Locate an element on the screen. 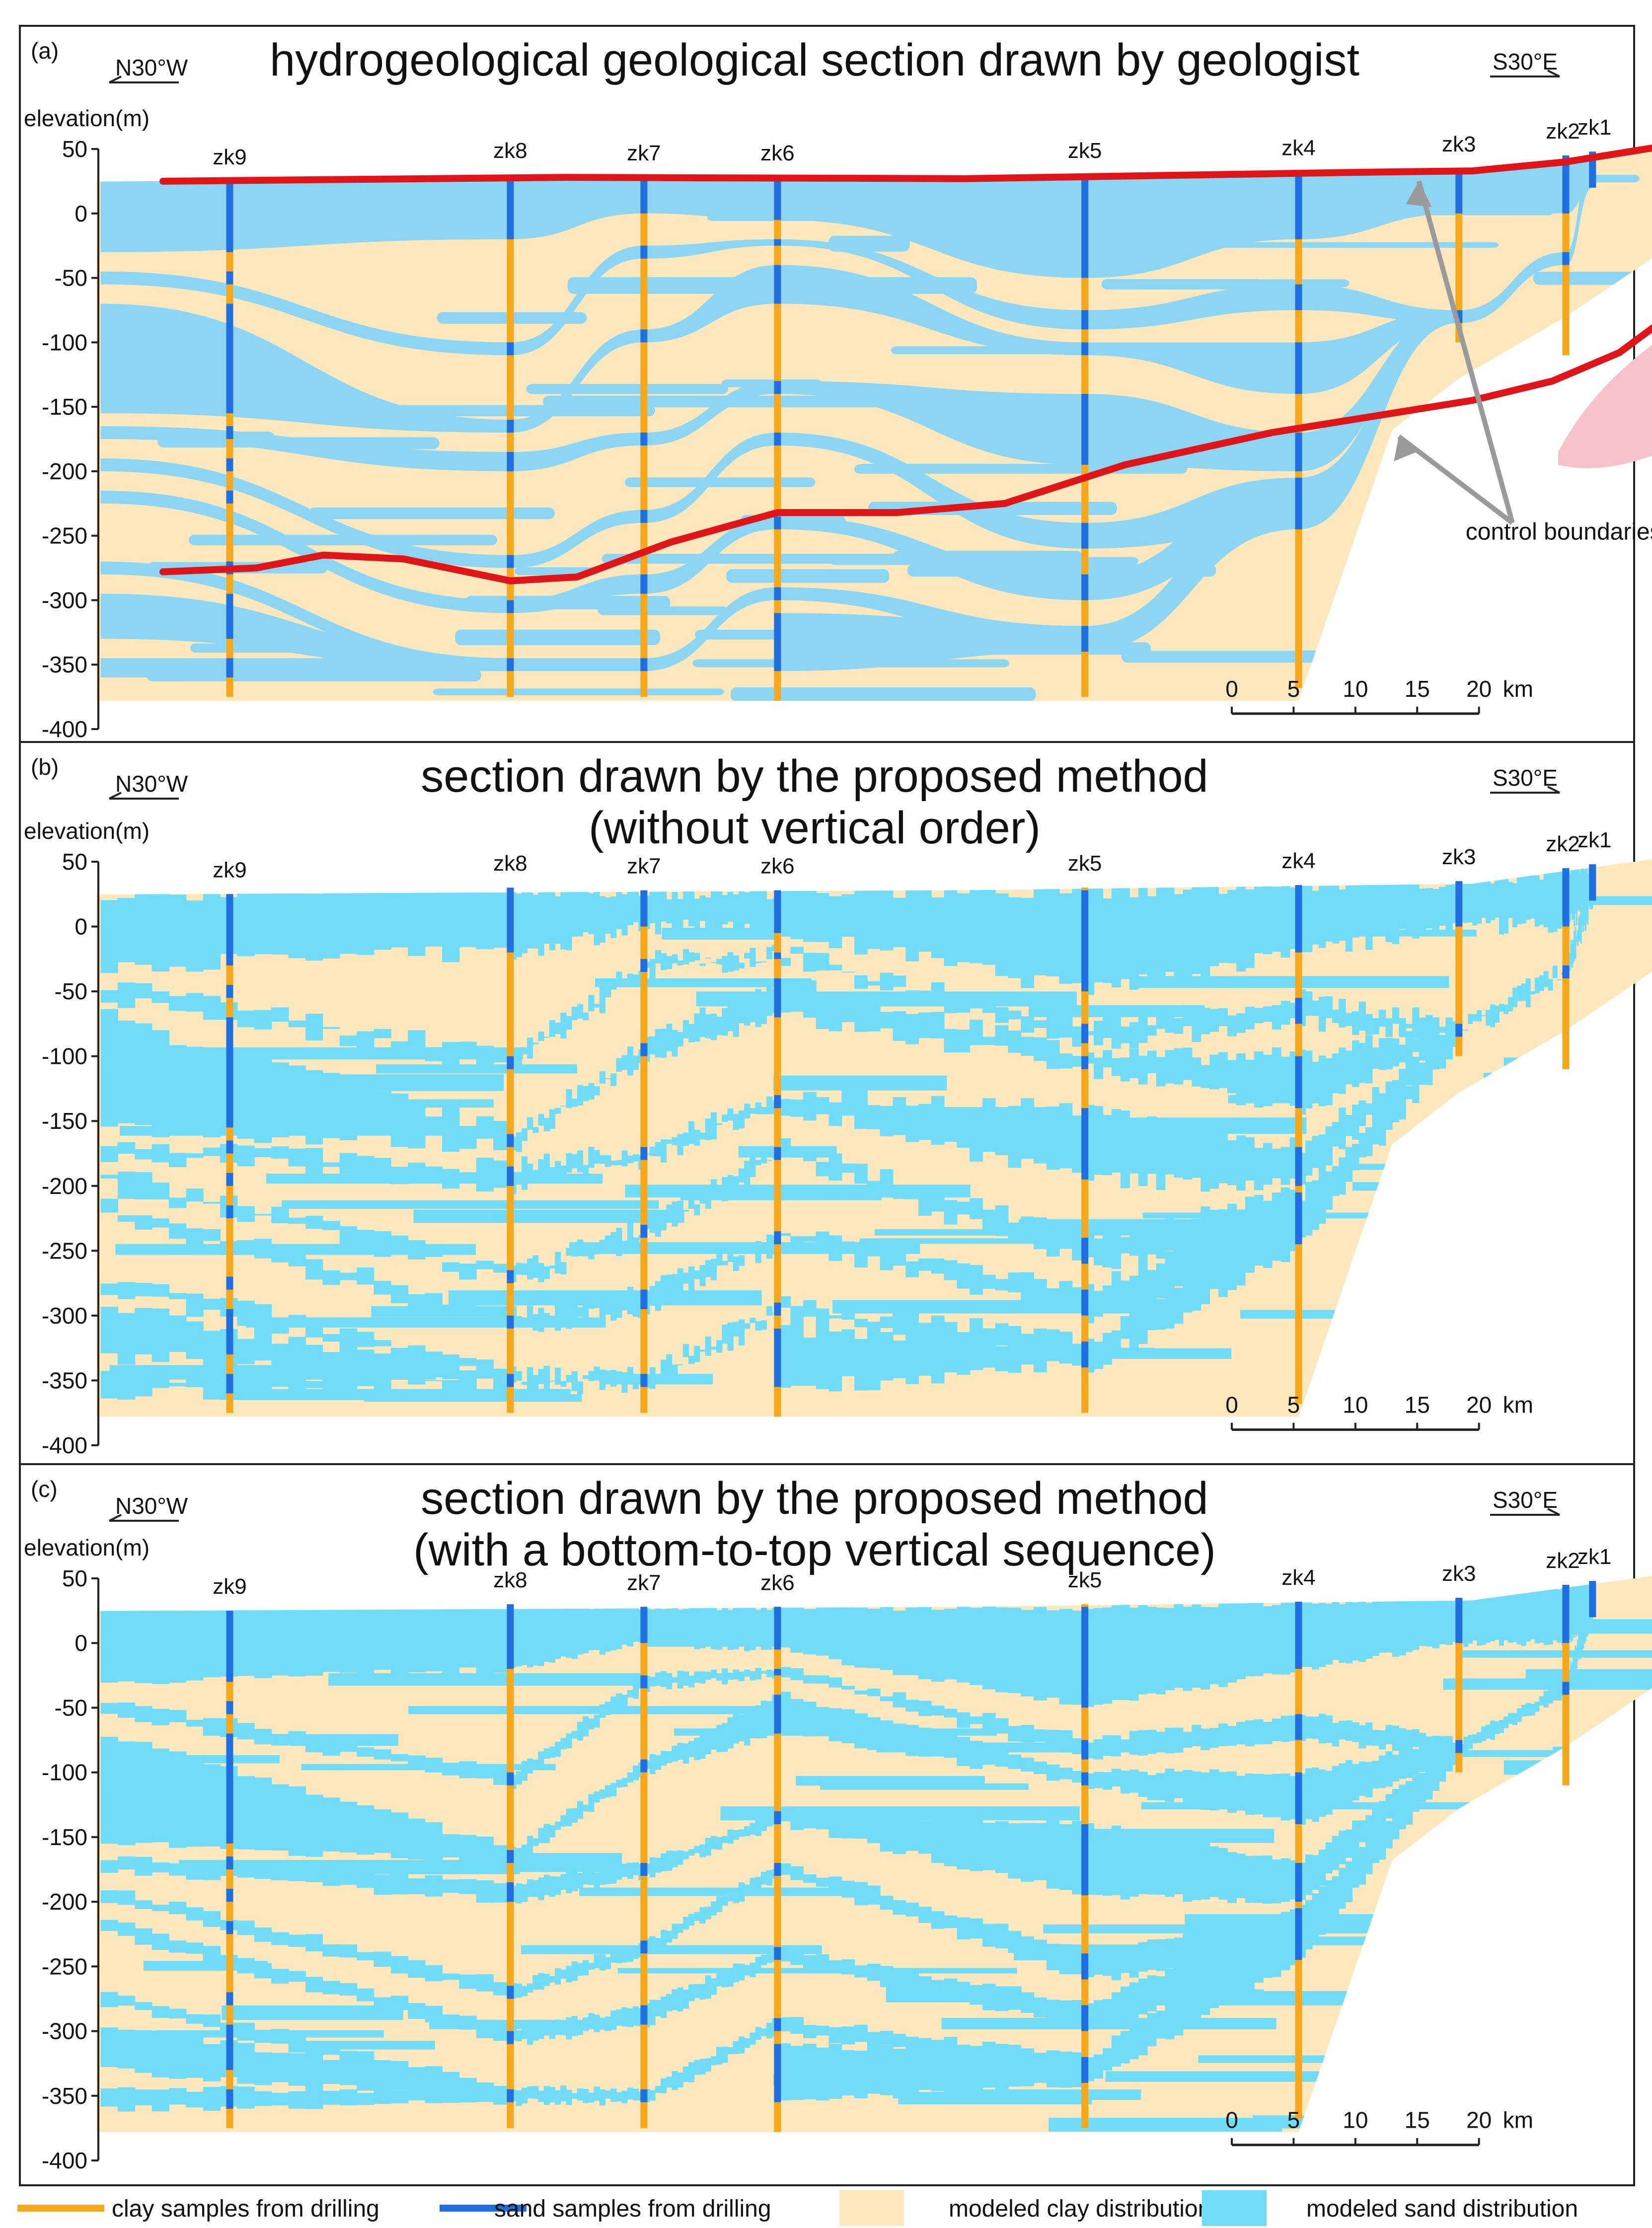 The image size is (1652, 2228). well-label-zk3: zk3 is located at coordinates (1459, 144).